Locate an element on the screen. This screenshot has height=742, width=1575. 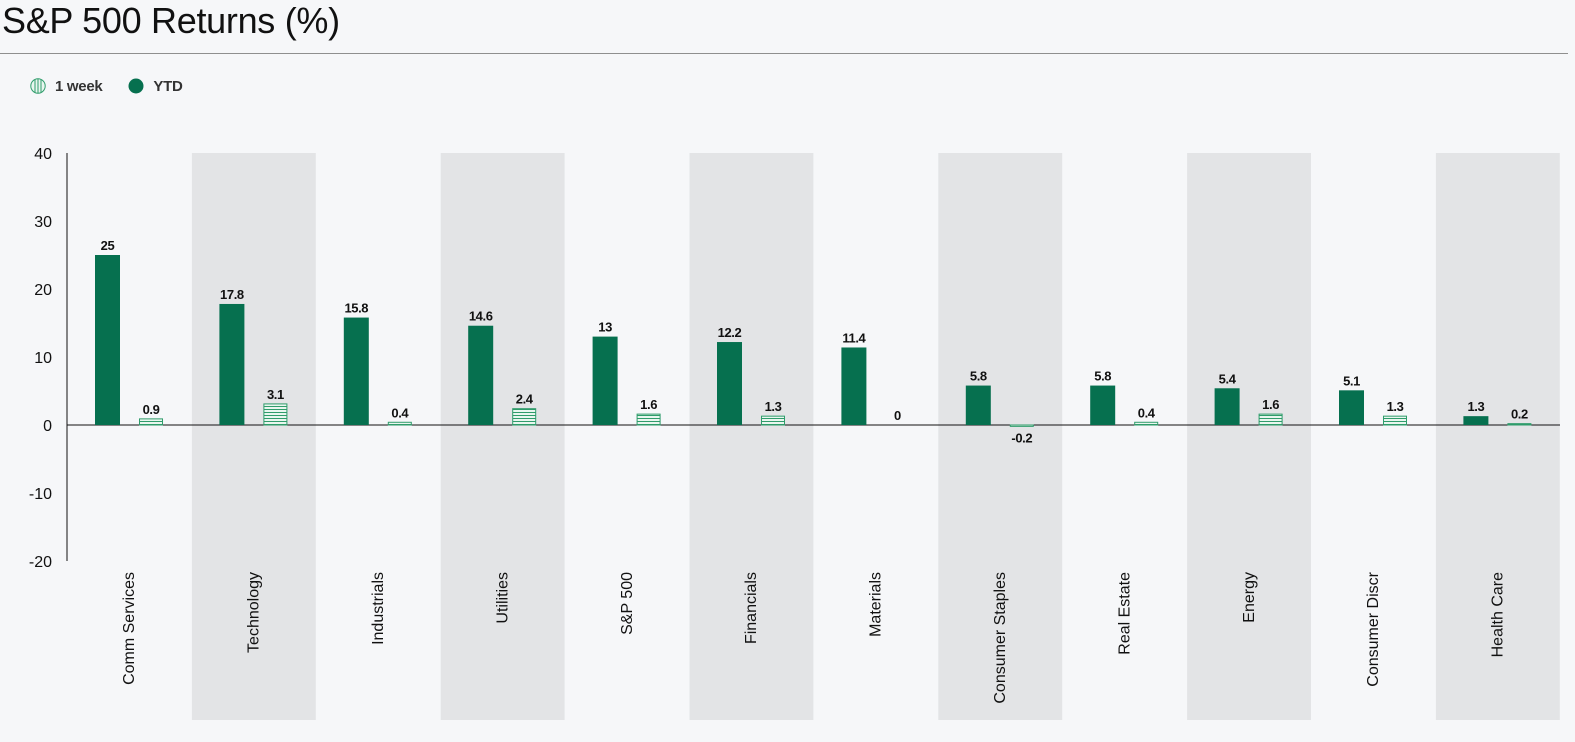
bar-1-week-comm-services is located at coordinates (151, 422).